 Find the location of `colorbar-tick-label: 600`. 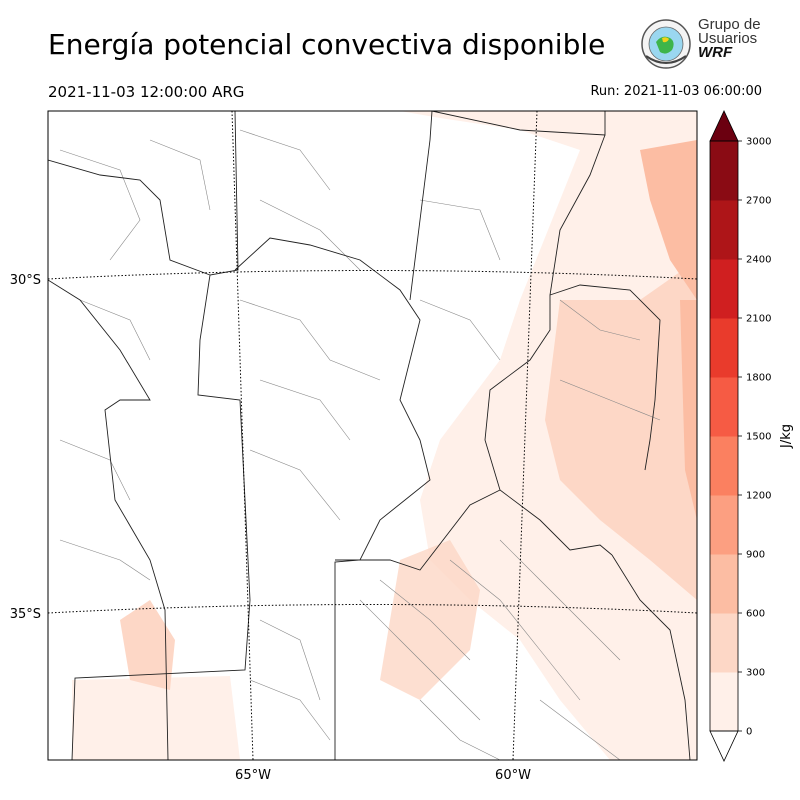

colorbar-tick-label: 600 is located at coordinates (755, 614).